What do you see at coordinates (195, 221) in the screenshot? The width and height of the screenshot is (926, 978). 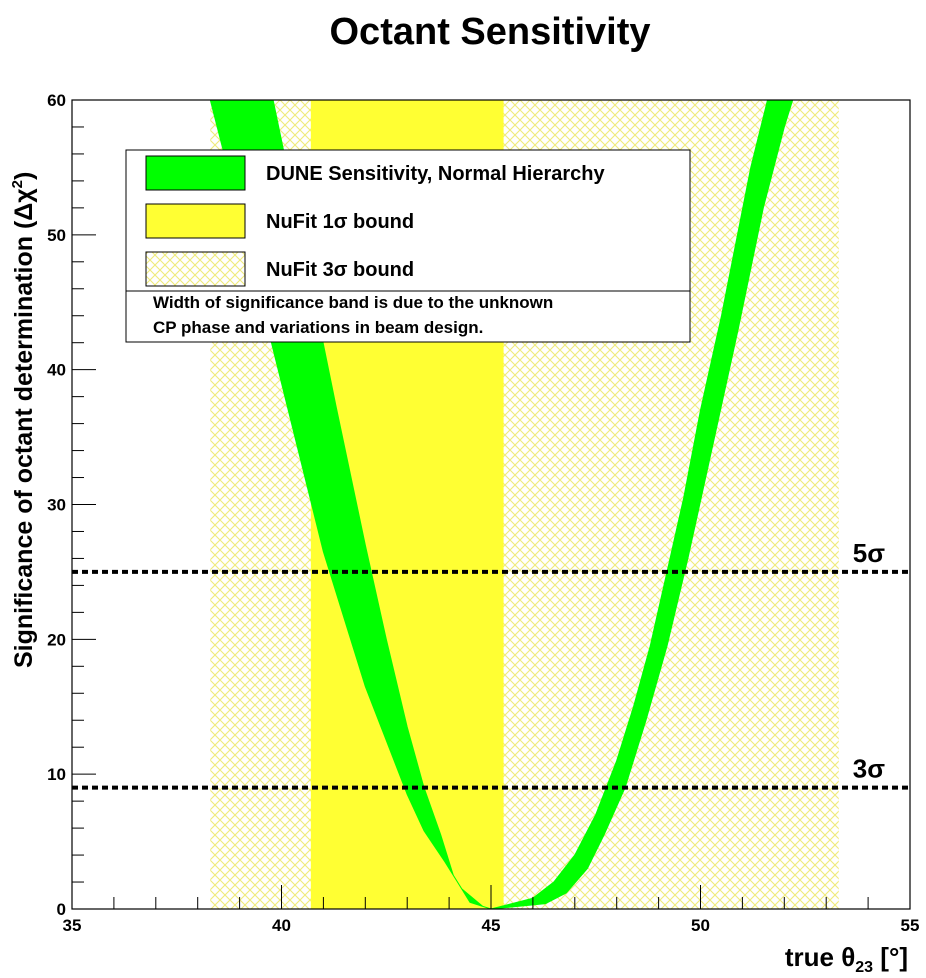 I see `legend-swatch-1sigma` at bounding box center [195, 221].